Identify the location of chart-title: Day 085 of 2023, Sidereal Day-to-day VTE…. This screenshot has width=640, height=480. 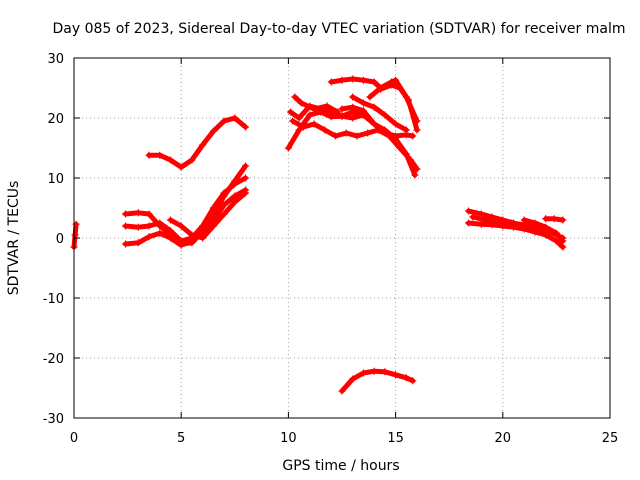
(339, 29).